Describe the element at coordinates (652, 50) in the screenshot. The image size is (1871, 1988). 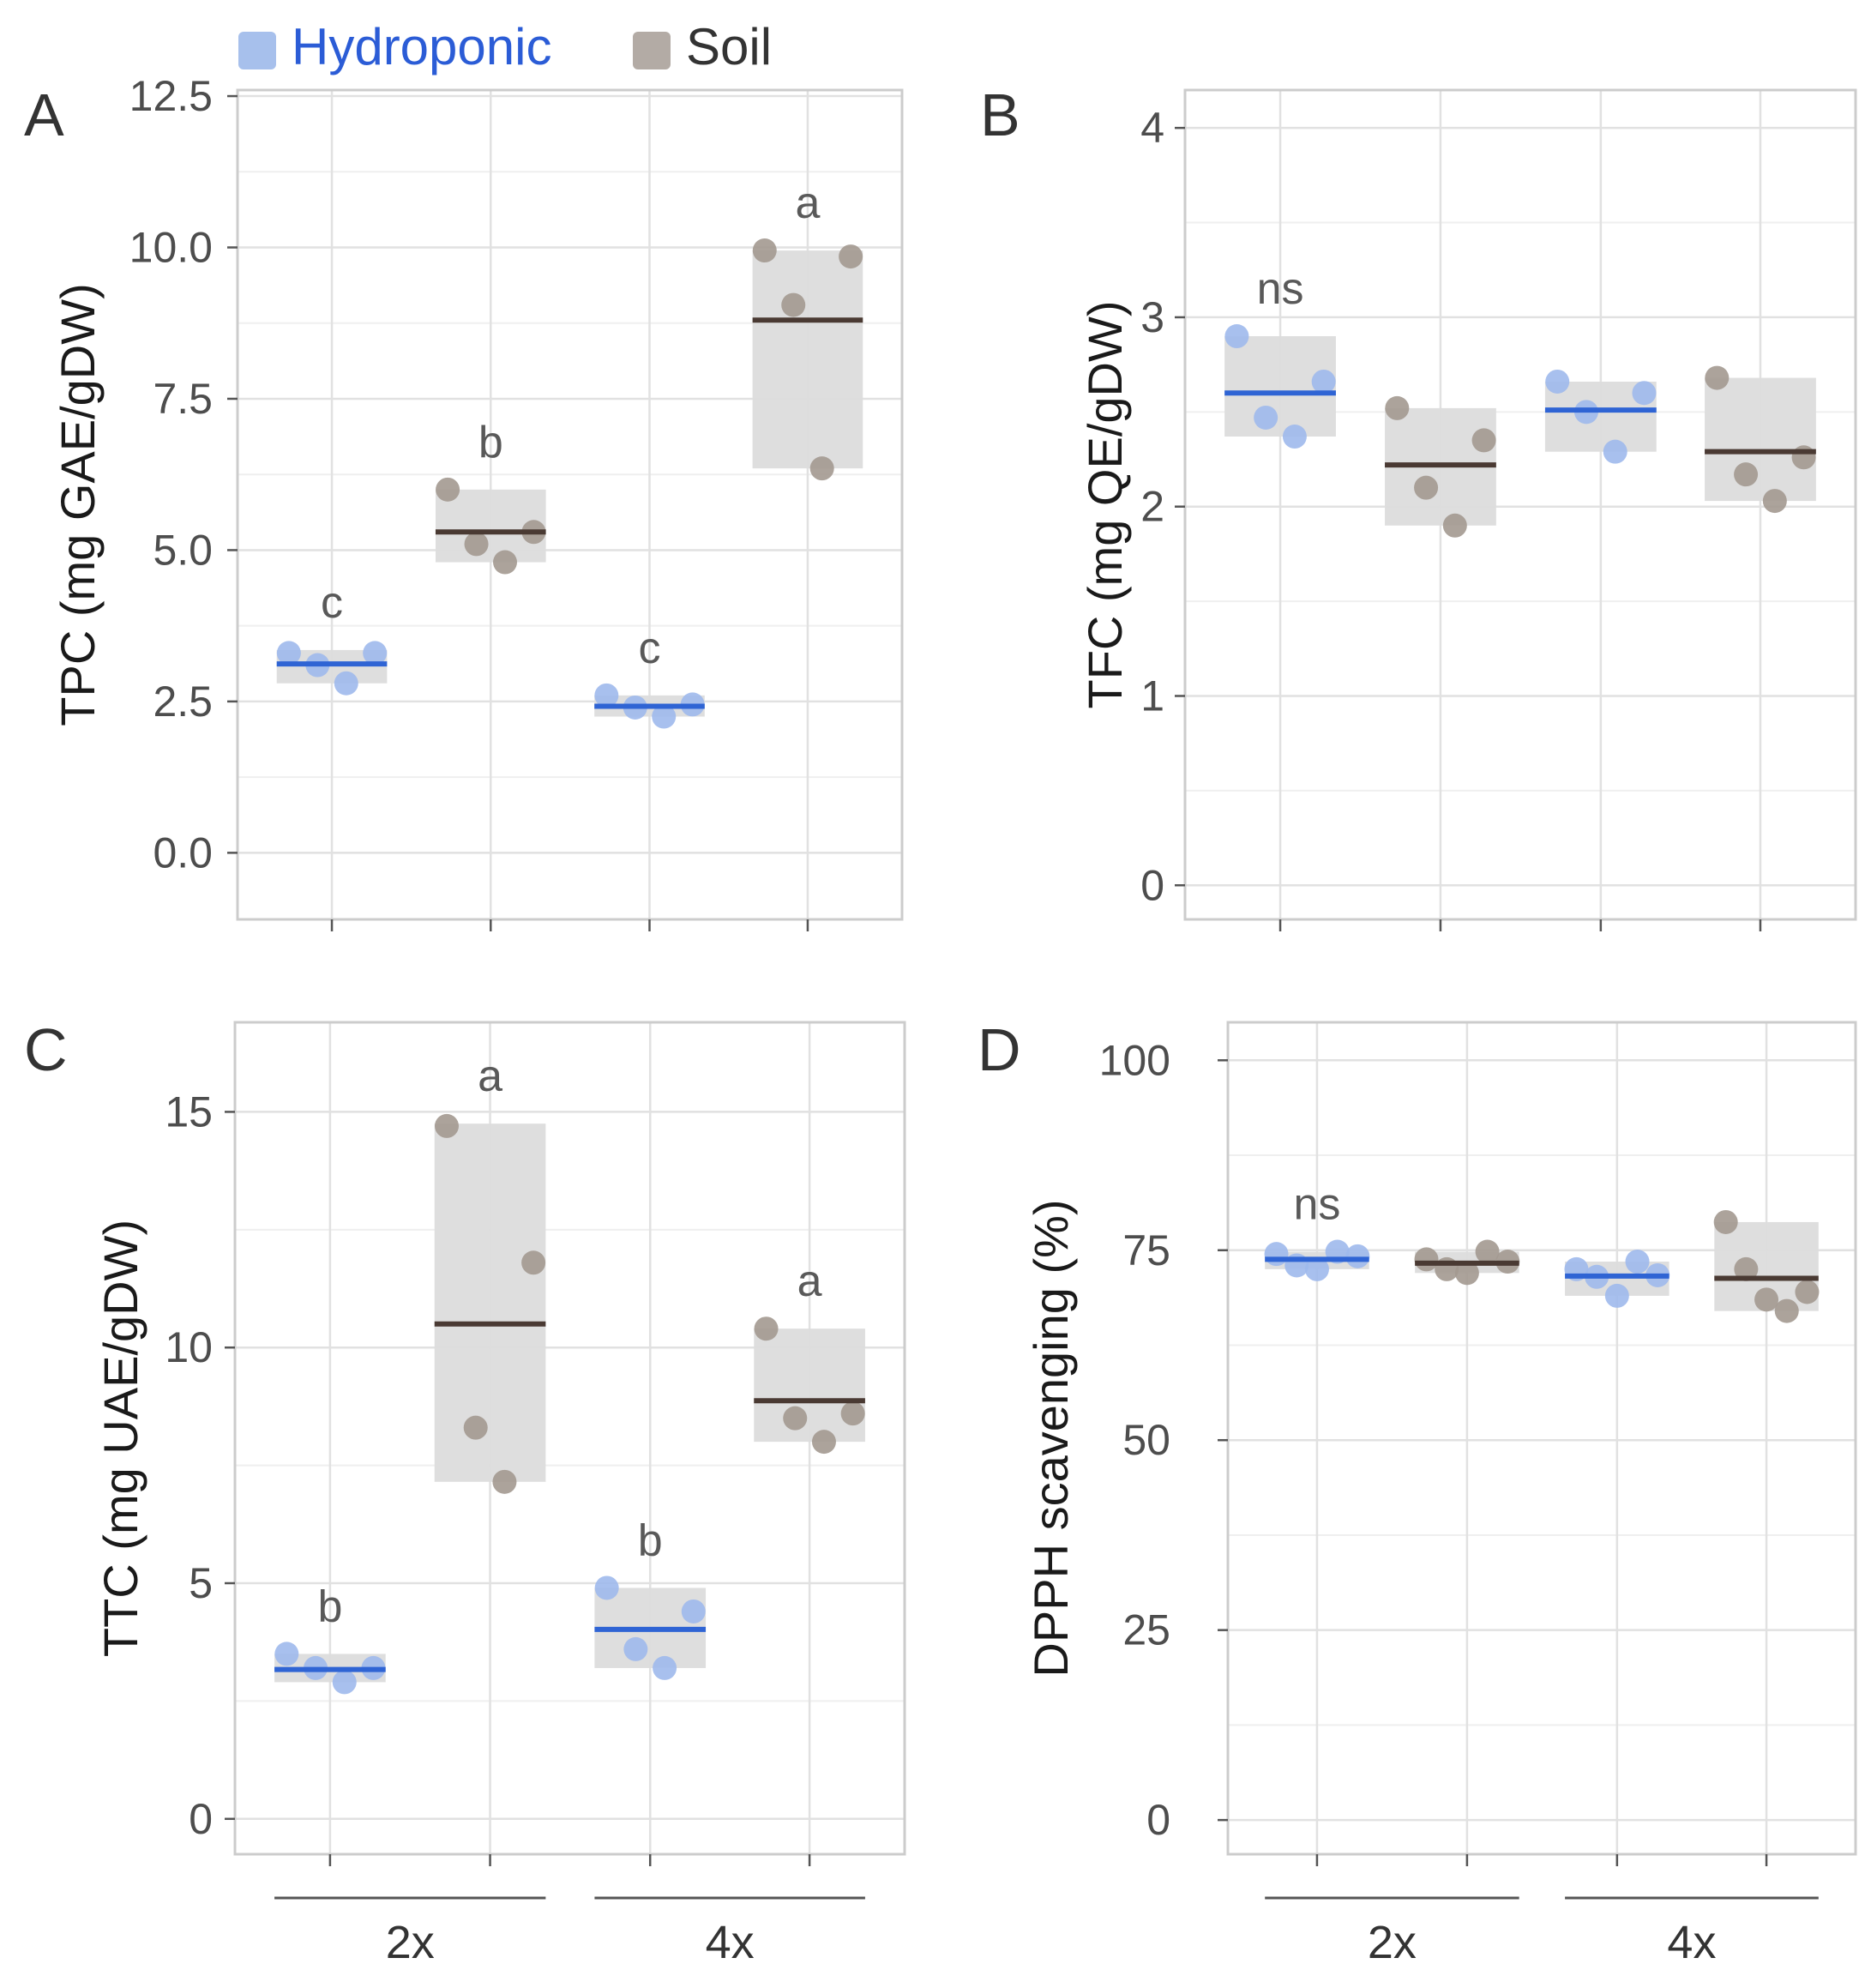
I see `legend-swatch-soil` at that location.